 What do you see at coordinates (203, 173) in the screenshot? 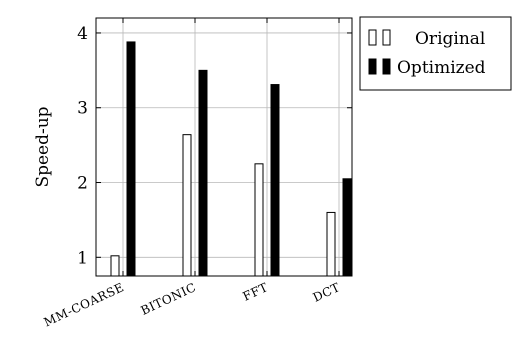
I see `bar-optimized-bitonic` at bounding box center [203, 173].